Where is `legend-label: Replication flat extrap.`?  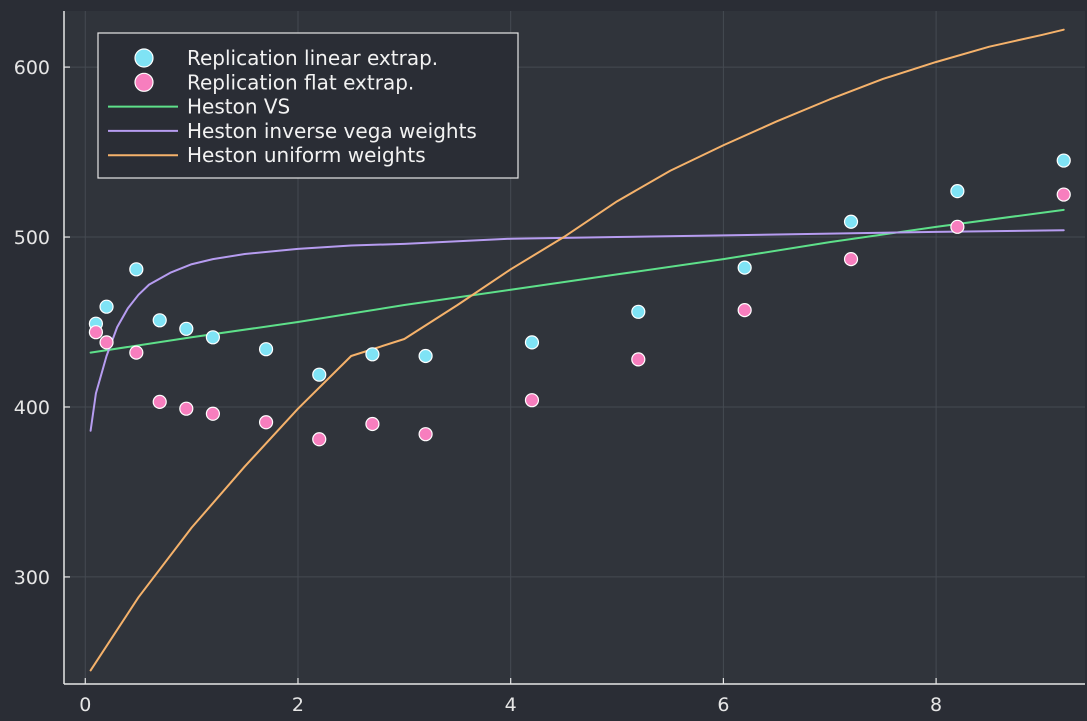 legend-label: Replication flat extrap. is located at coordinates (300, 82).